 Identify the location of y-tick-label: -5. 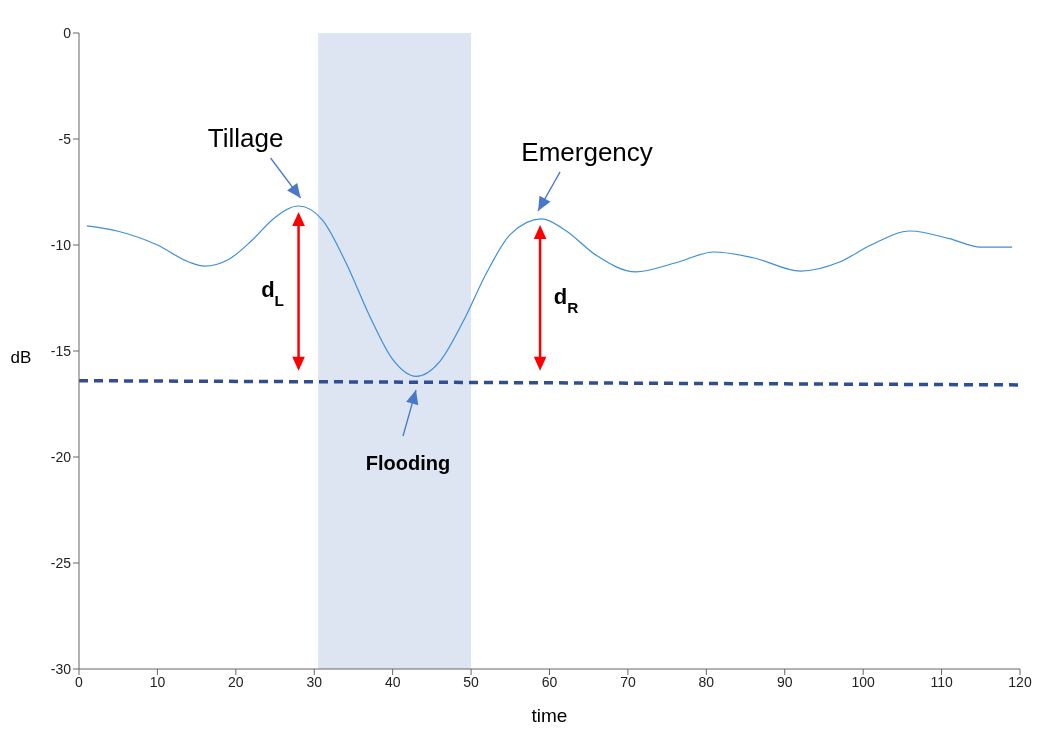
(65, 138).